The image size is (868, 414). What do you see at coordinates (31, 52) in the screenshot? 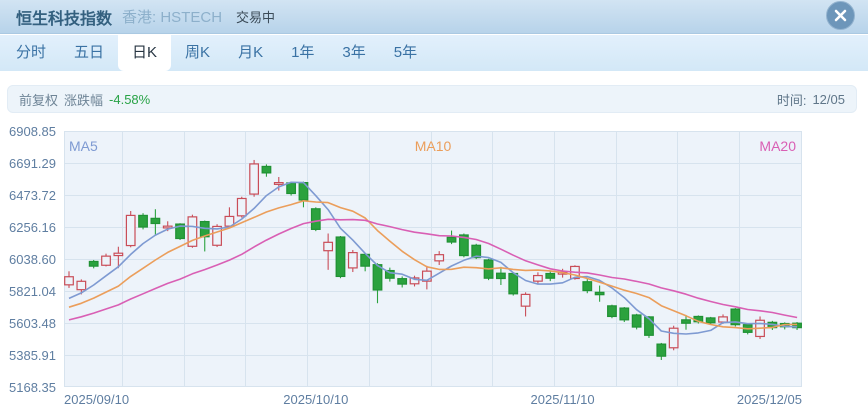
I see `tab-1: 分时` at bounding box center [31, 52].